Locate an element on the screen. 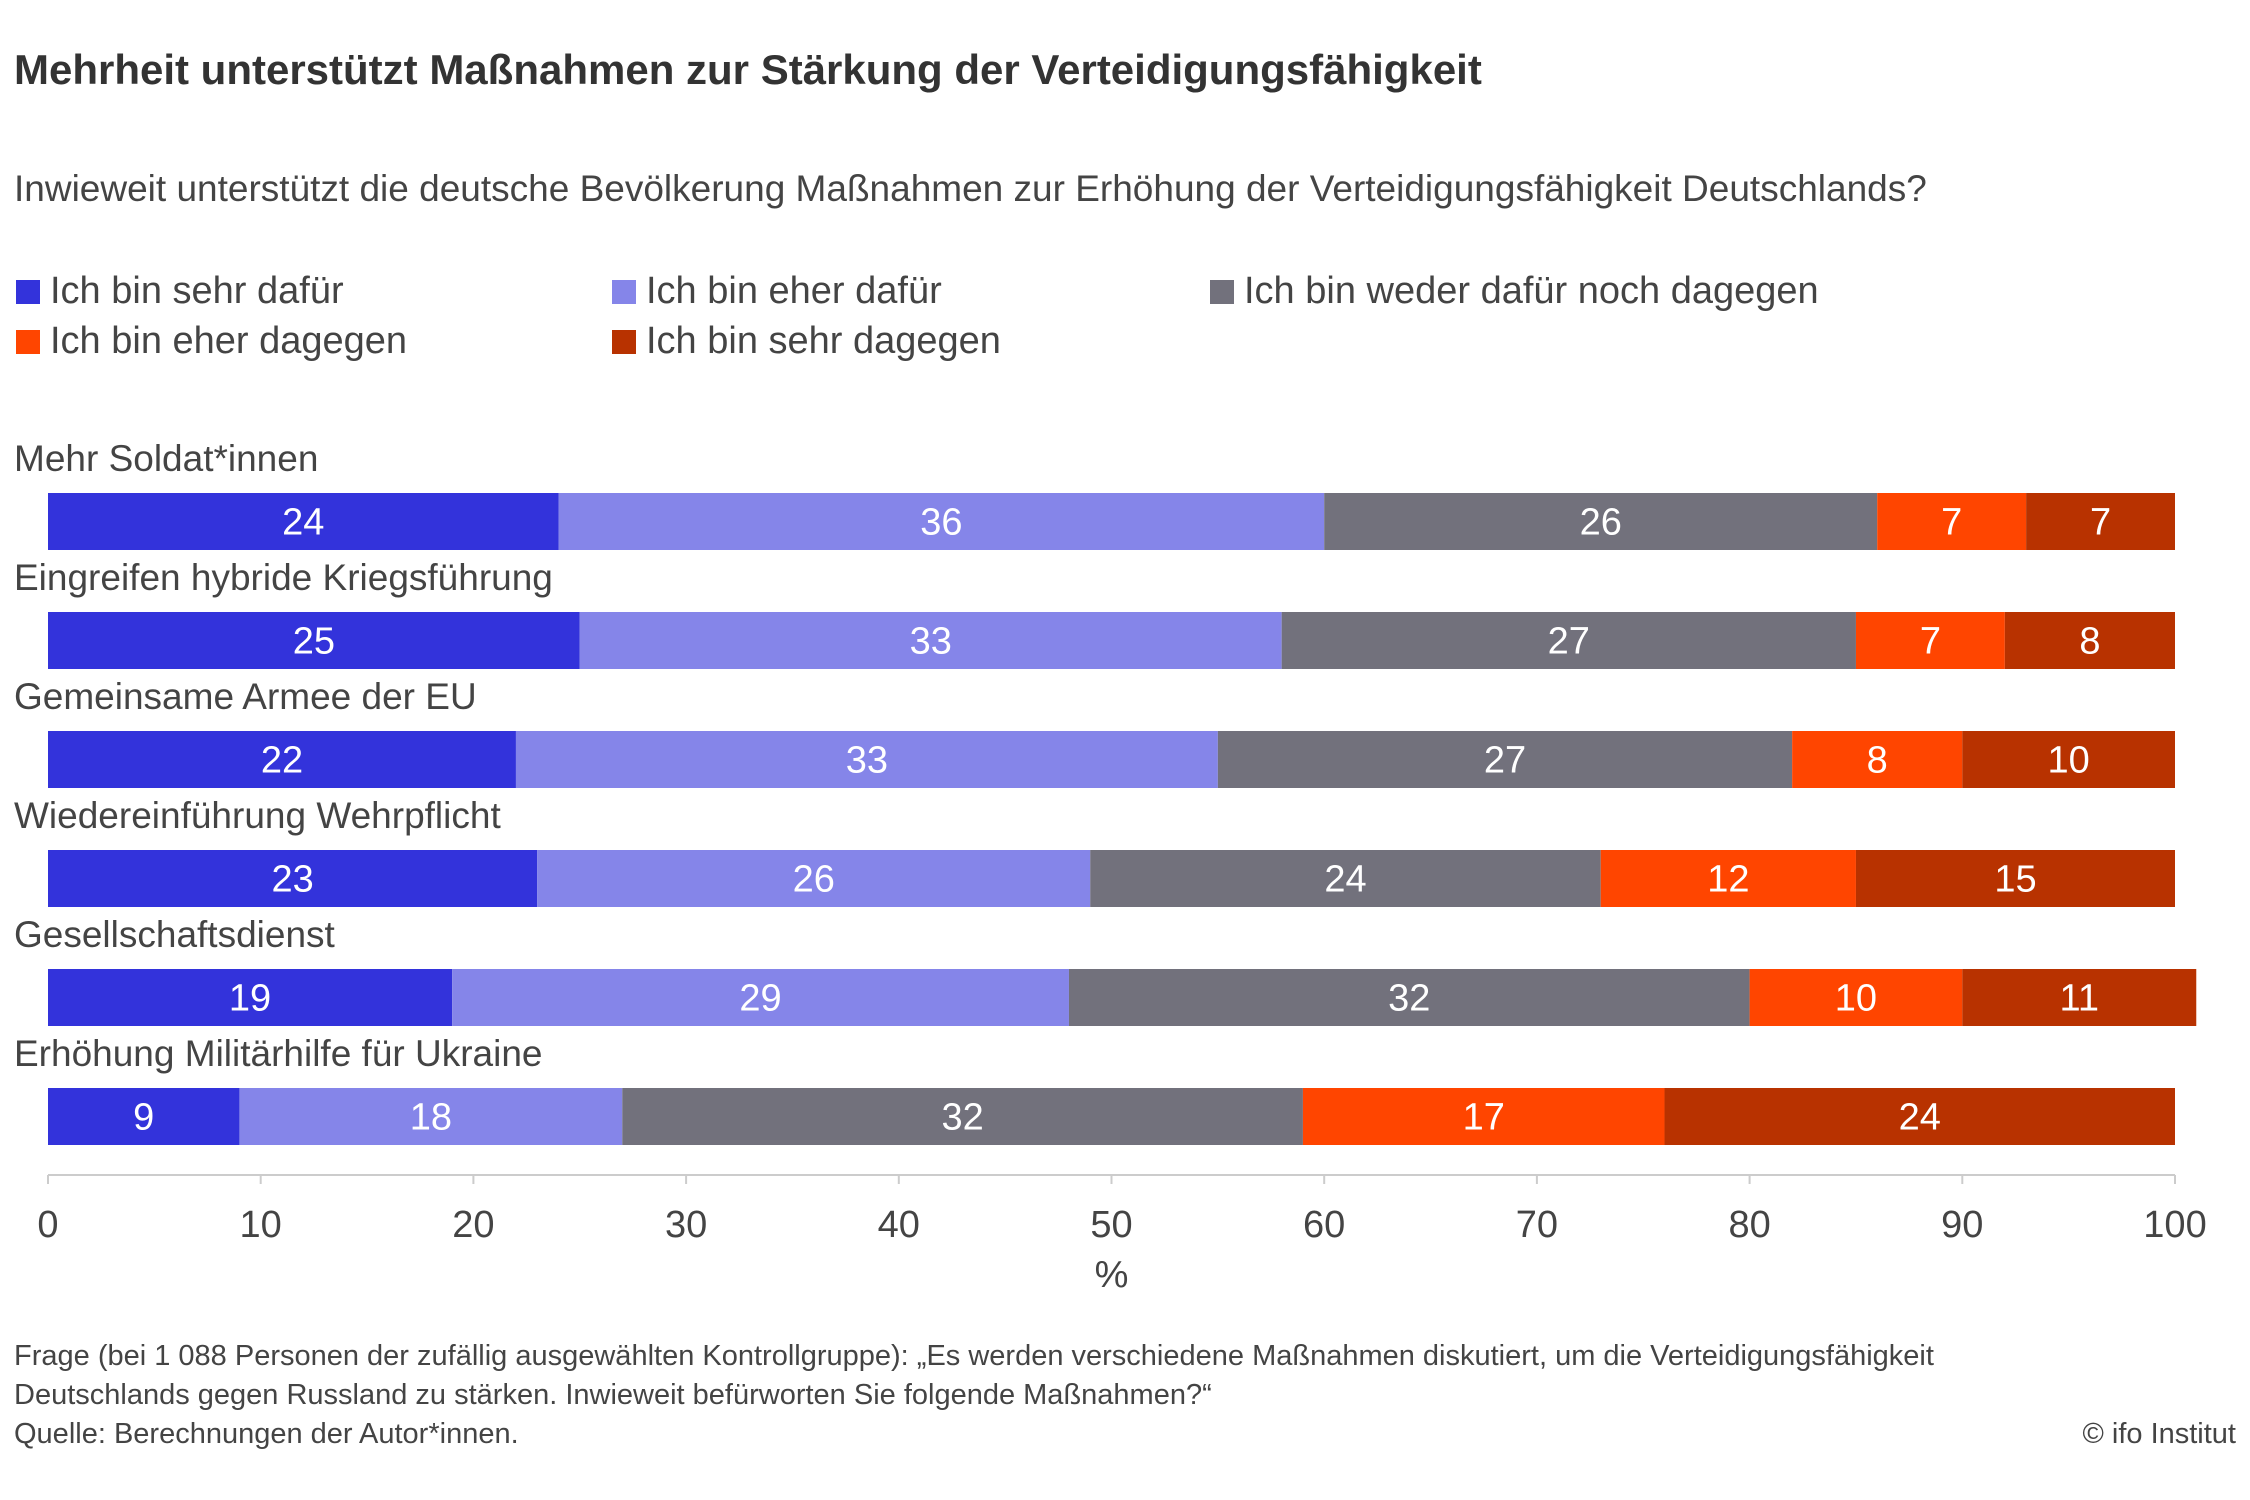  legend-item: Ich bin eher dafür is located at coordinates (777, 291).